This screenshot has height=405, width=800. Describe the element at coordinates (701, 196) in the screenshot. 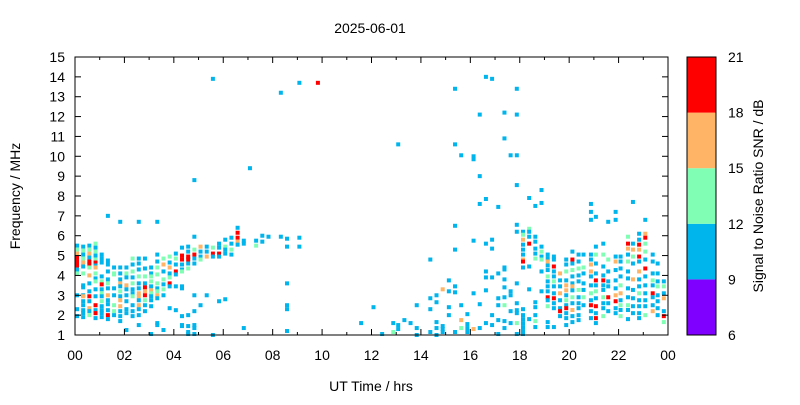

I see `colorbar-frame` at that location.